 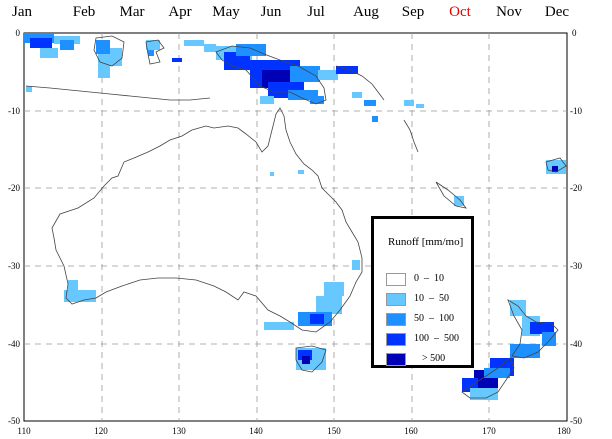 I want to click on nz-south-coast, so click(x=488, y=378).